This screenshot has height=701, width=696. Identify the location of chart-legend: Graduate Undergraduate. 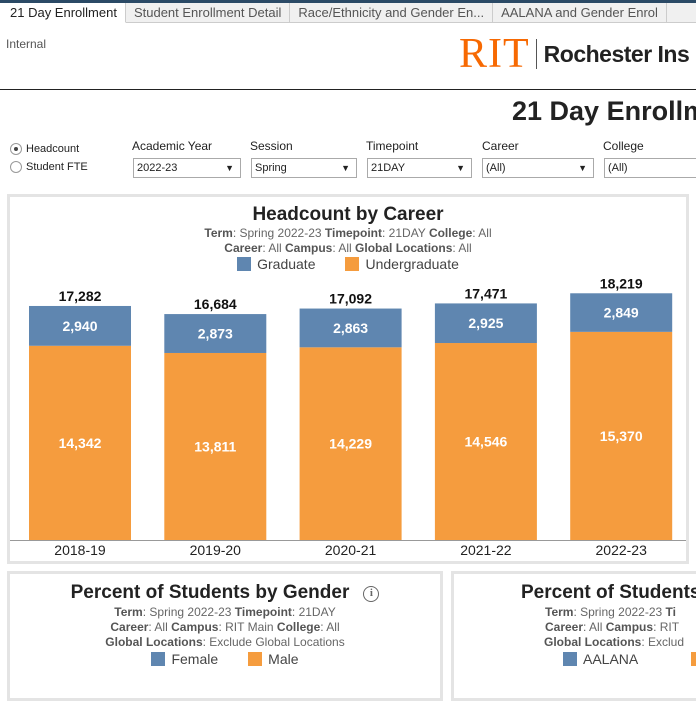
(348, 264).